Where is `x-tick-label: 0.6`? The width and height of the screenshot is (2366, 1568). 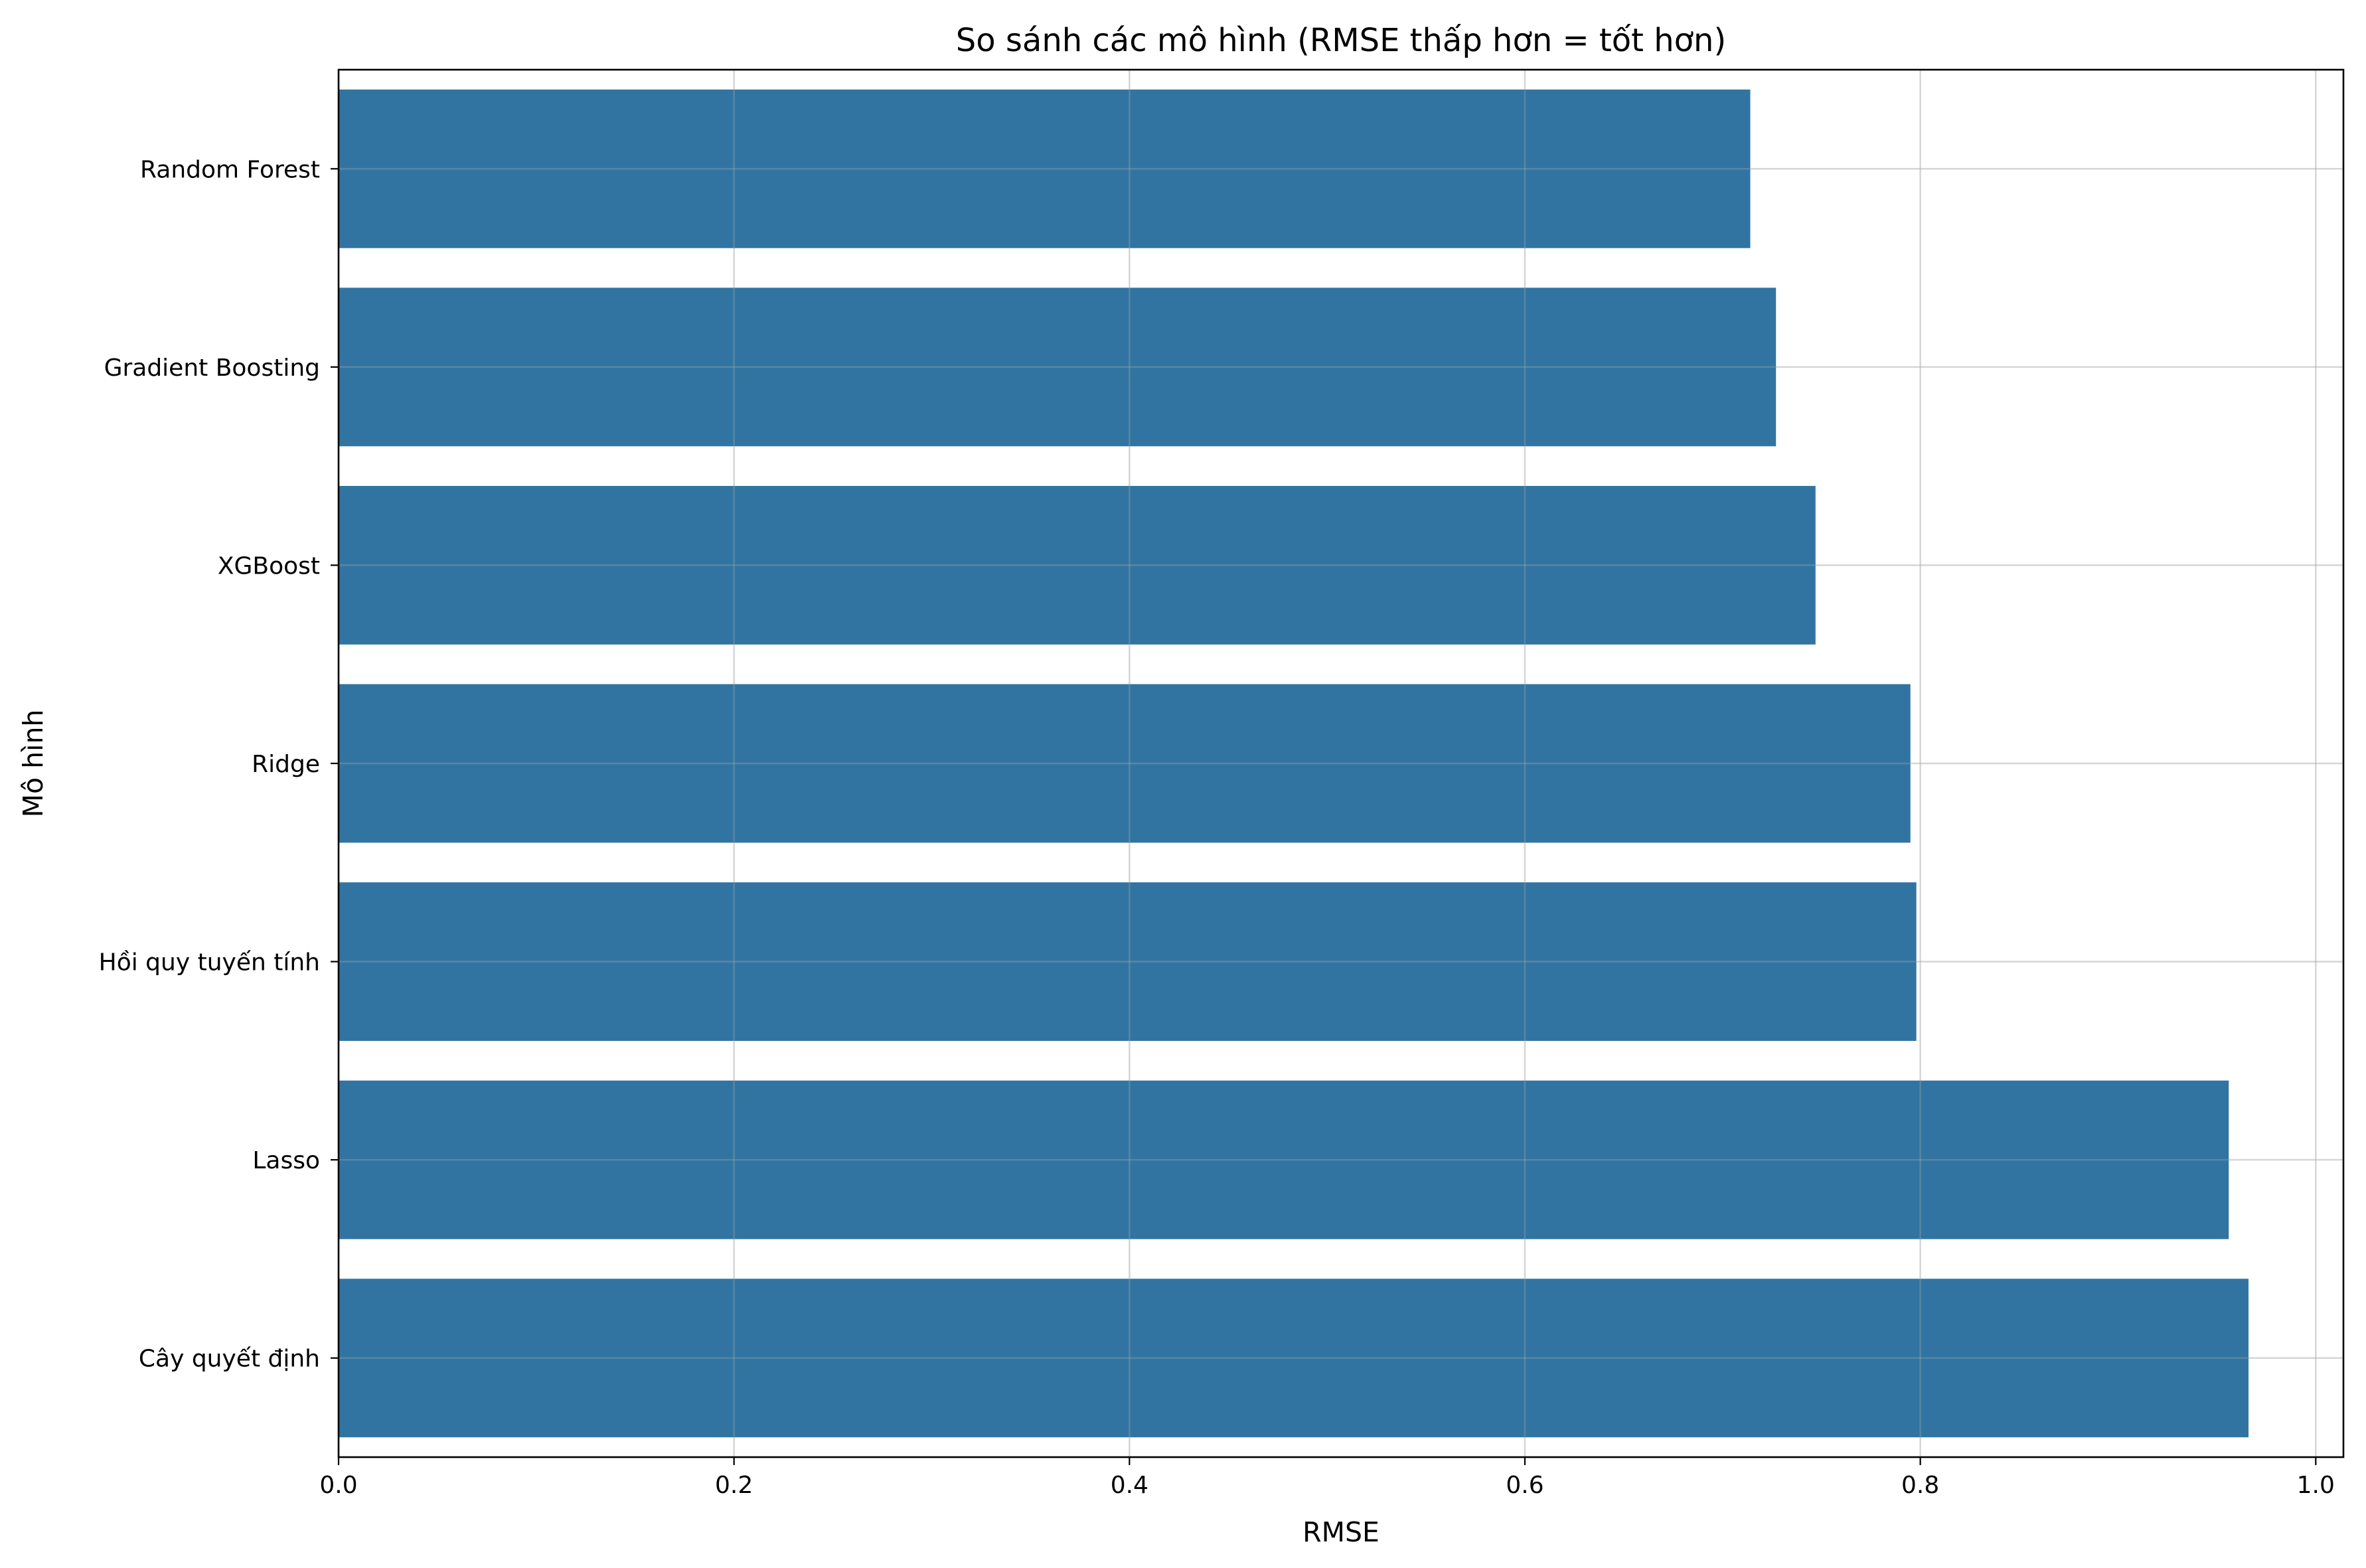 x-tick-label: 0.6 is located at coordinates (1525, 1485).